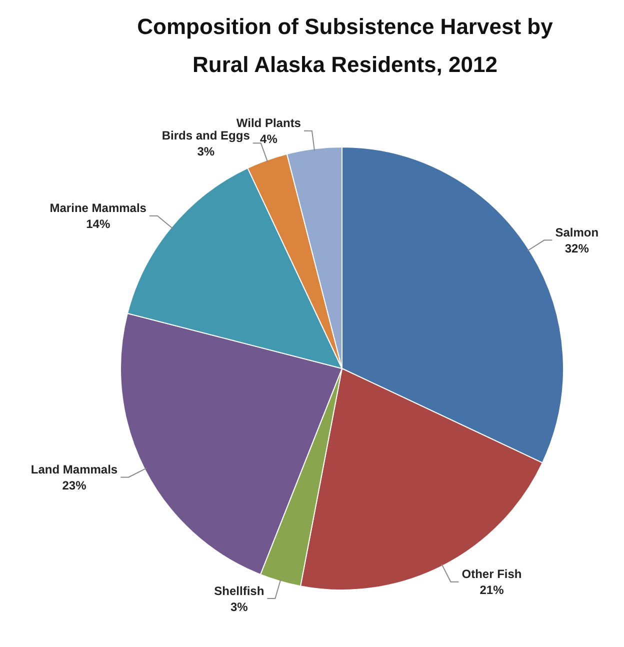  I want to click on slice-label: Shellfish, so click(239, 591).